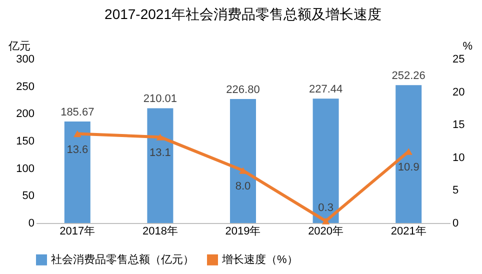 Image resolution: width=482 pixels, height=274 pixels. Describe the element at coordinates (160, 232) in the screenshot. I see `x-tick-label: 2018年` at that location.